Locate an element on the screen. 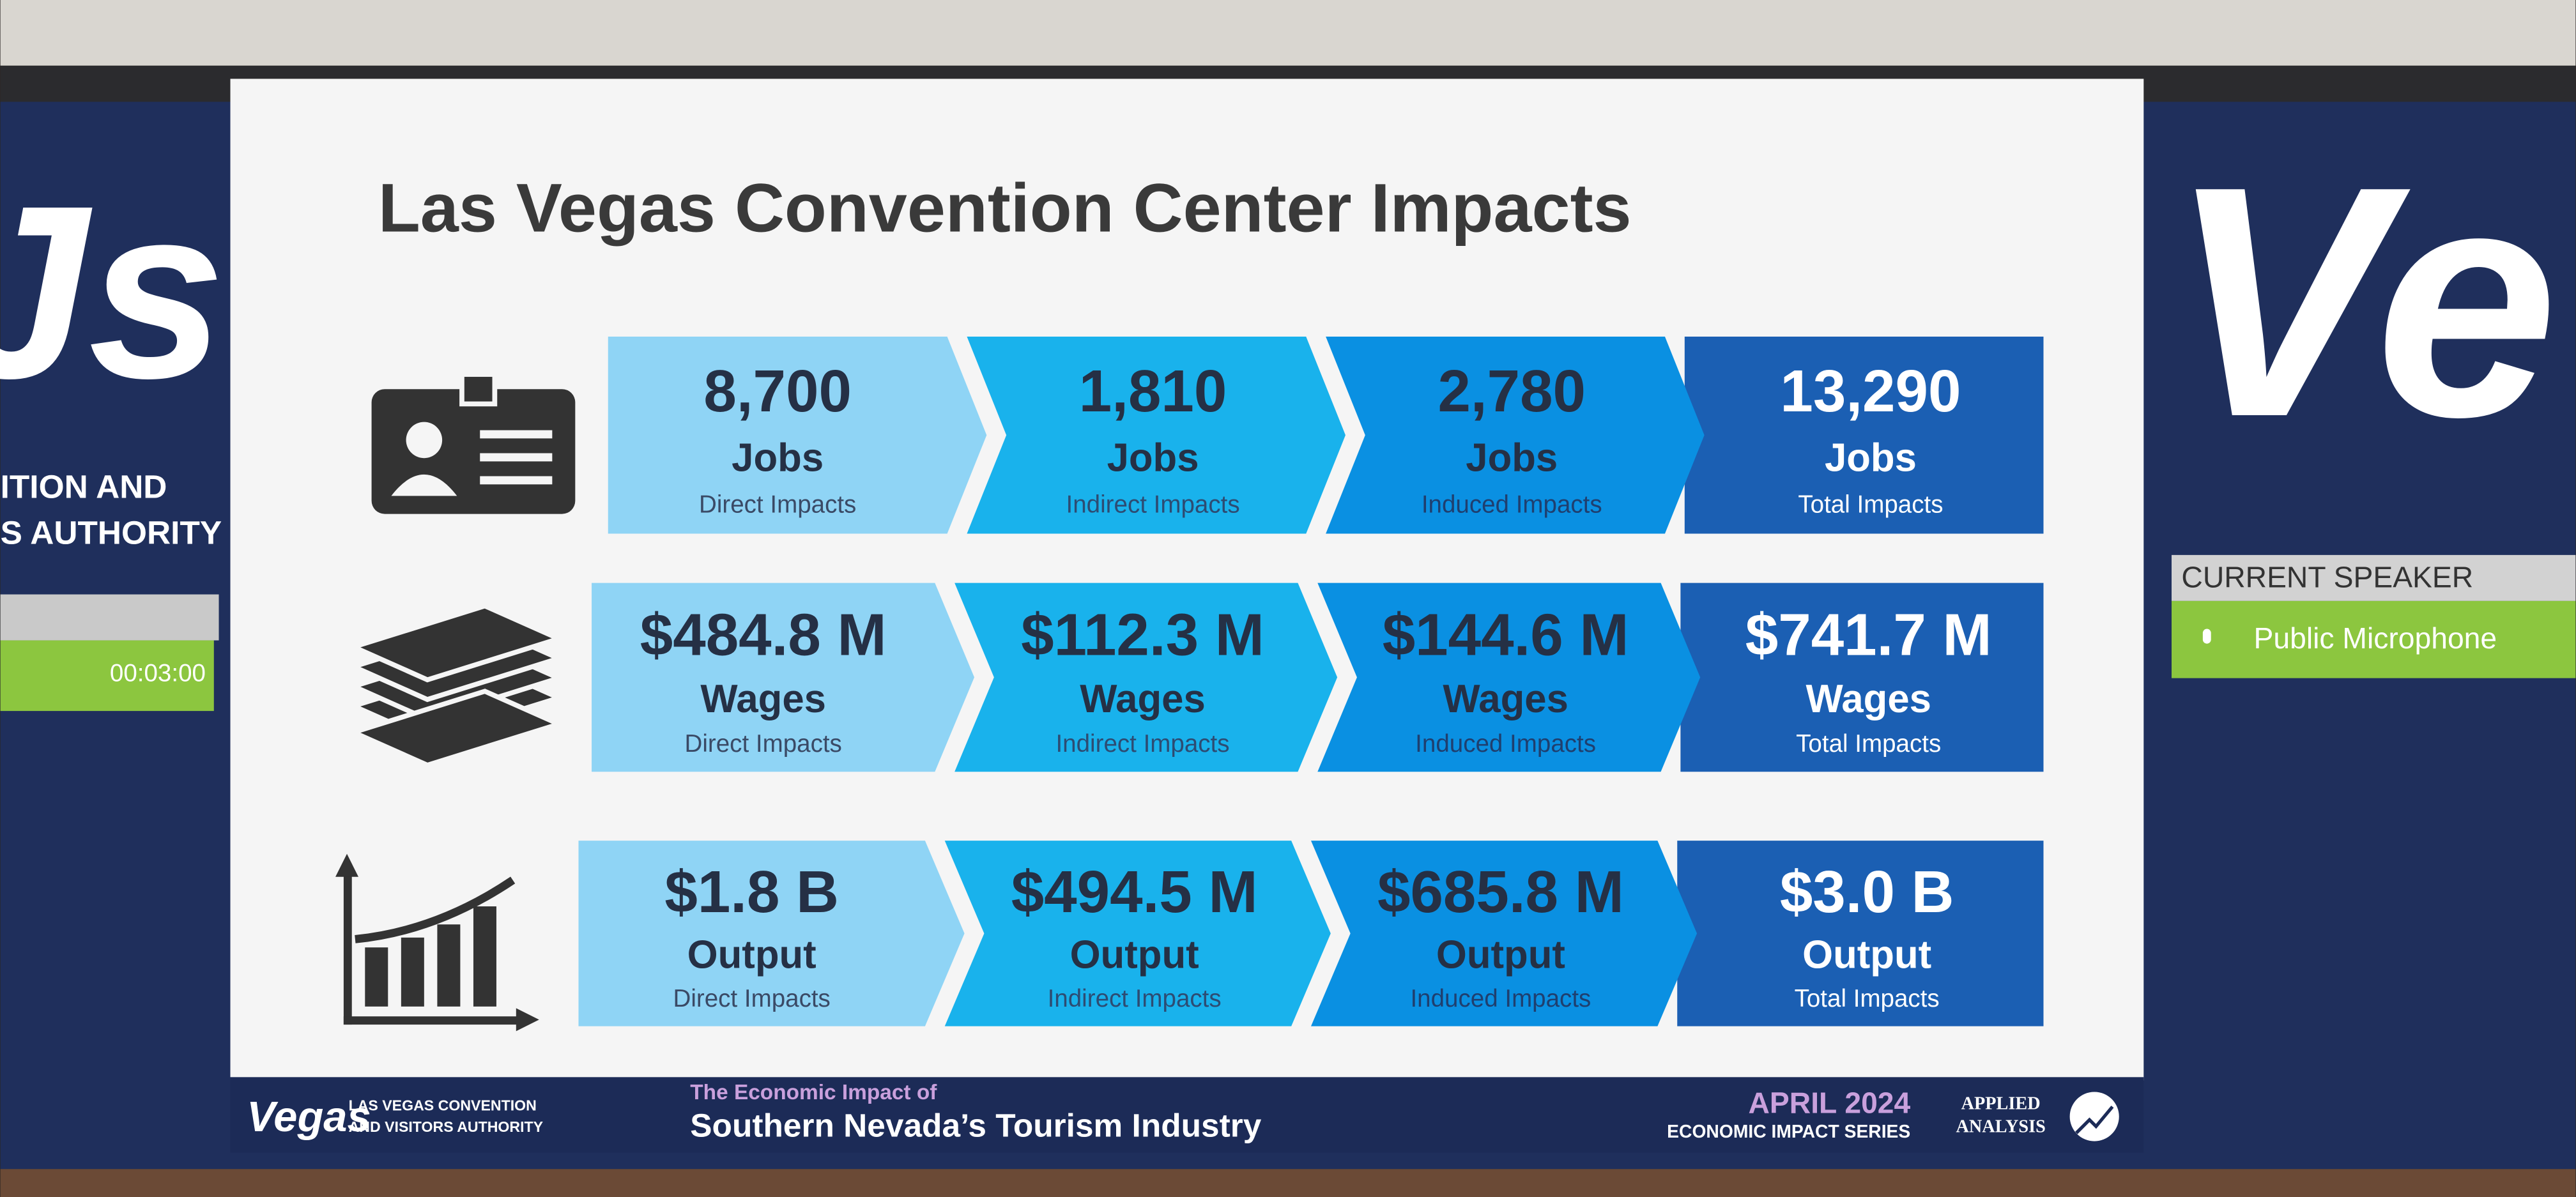 The image size is (2576, 1197). impact-value: $3.0 B is located at coordinates (1867, 891).